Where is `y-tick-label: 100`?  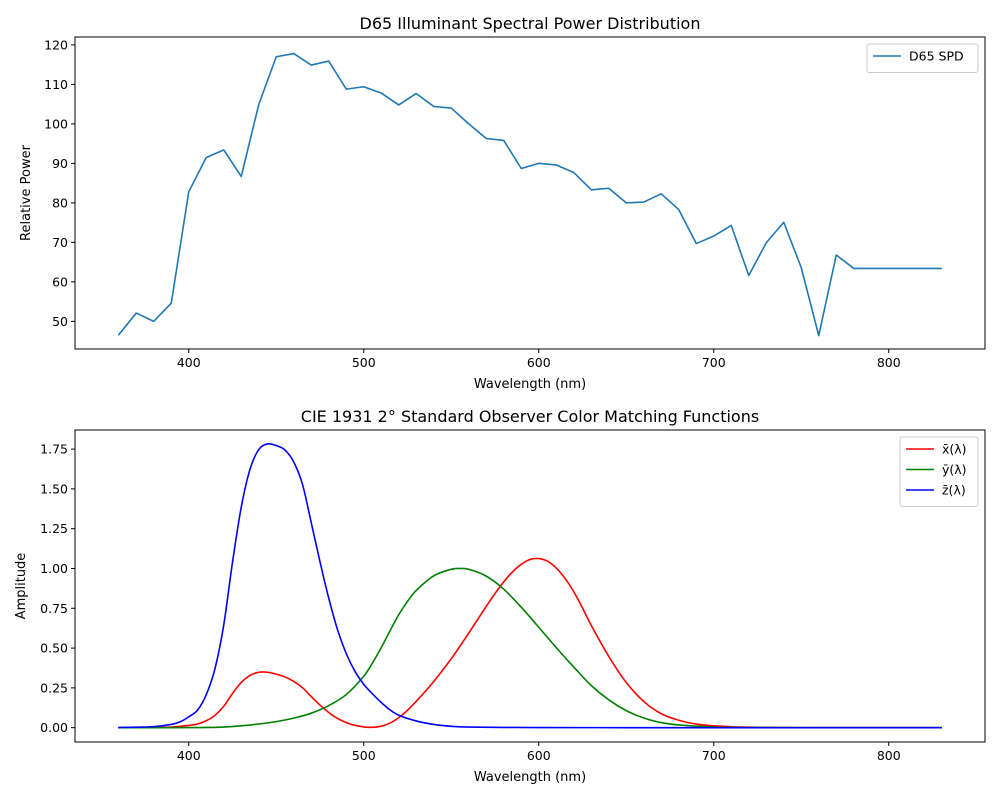
y-tick-label: 100 is located at coordinates (56, 123).